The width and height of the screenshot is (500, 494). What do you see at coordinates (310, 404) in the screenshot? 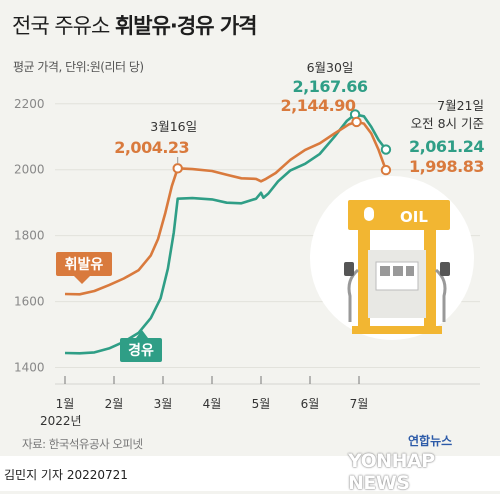
I see `x-tick-label: 6월` at bounding box center [310, 404].